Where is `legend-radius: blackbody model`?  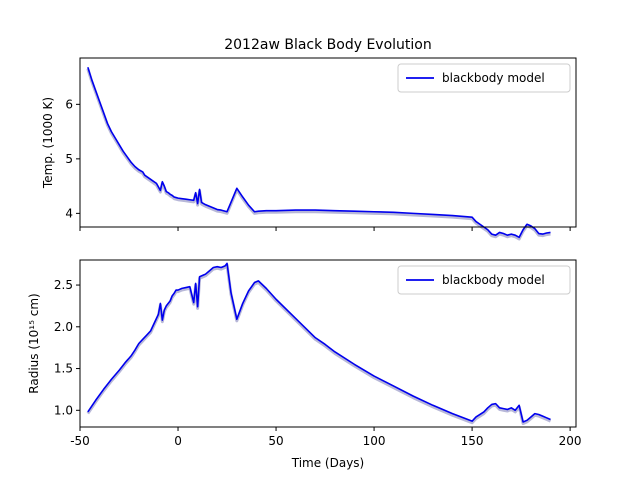
legend-radius: blackbody model is located at coordinates (484, 280).